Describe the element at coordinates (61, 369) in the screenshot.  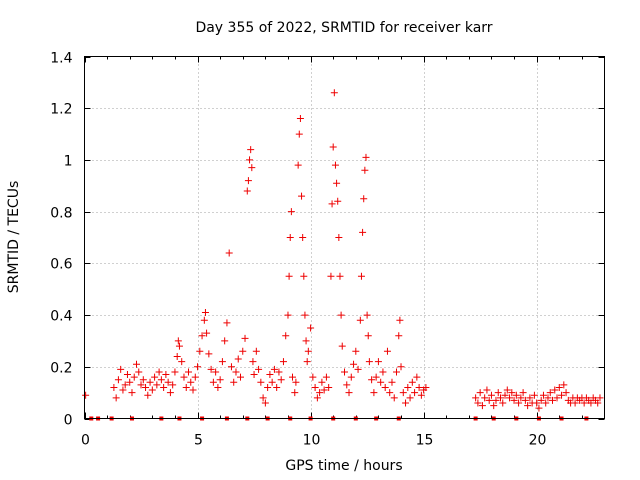
I see `y-tick-label: 0.2` at that location.